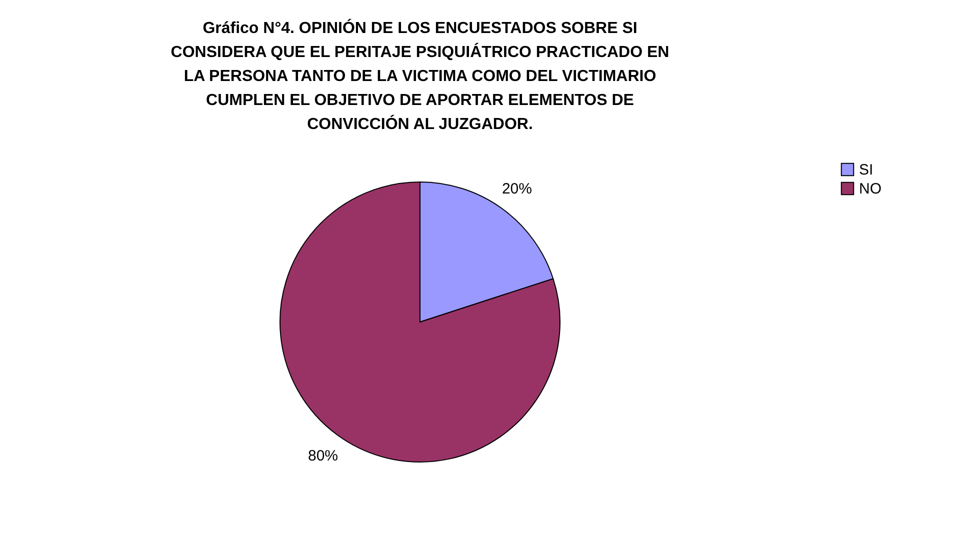  I want to click on legend-label: NO, so click(870, 189).